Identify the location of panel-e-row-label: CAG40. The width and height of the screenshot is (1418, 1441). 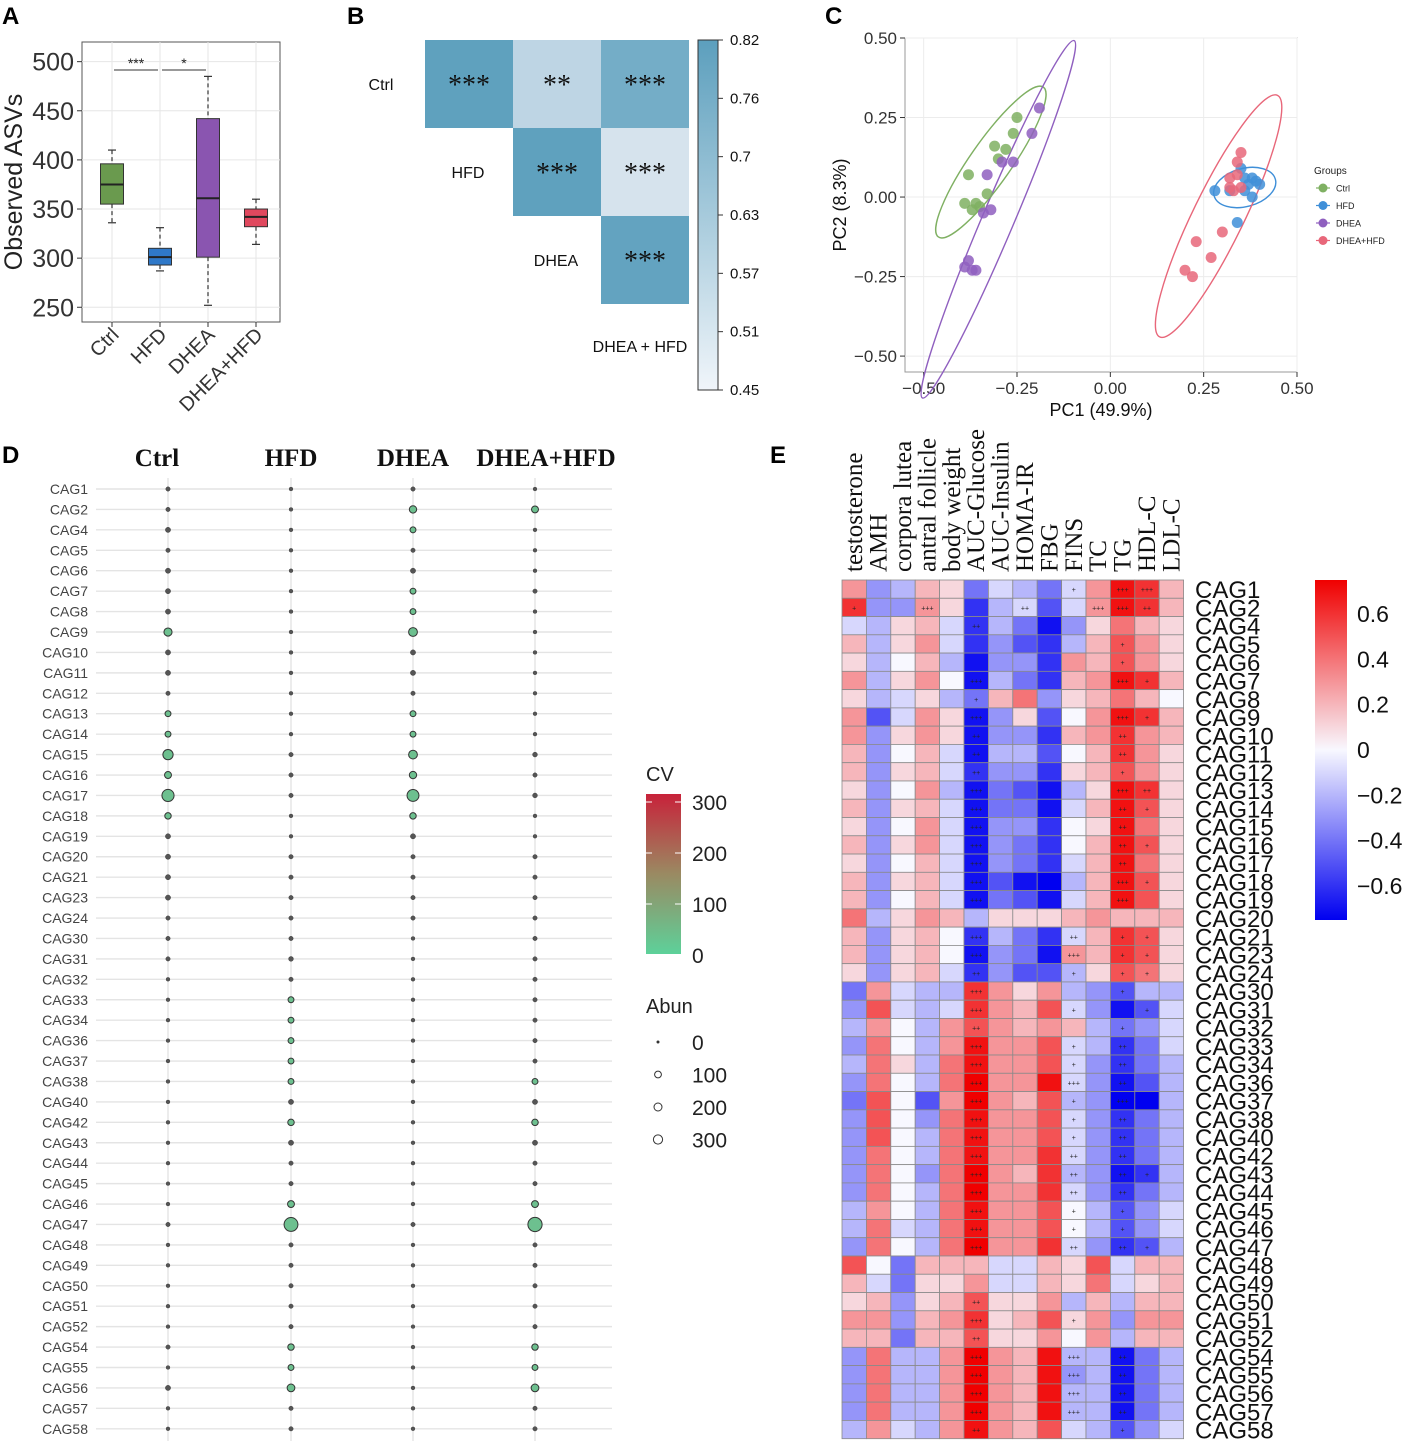
(1234, 1138).